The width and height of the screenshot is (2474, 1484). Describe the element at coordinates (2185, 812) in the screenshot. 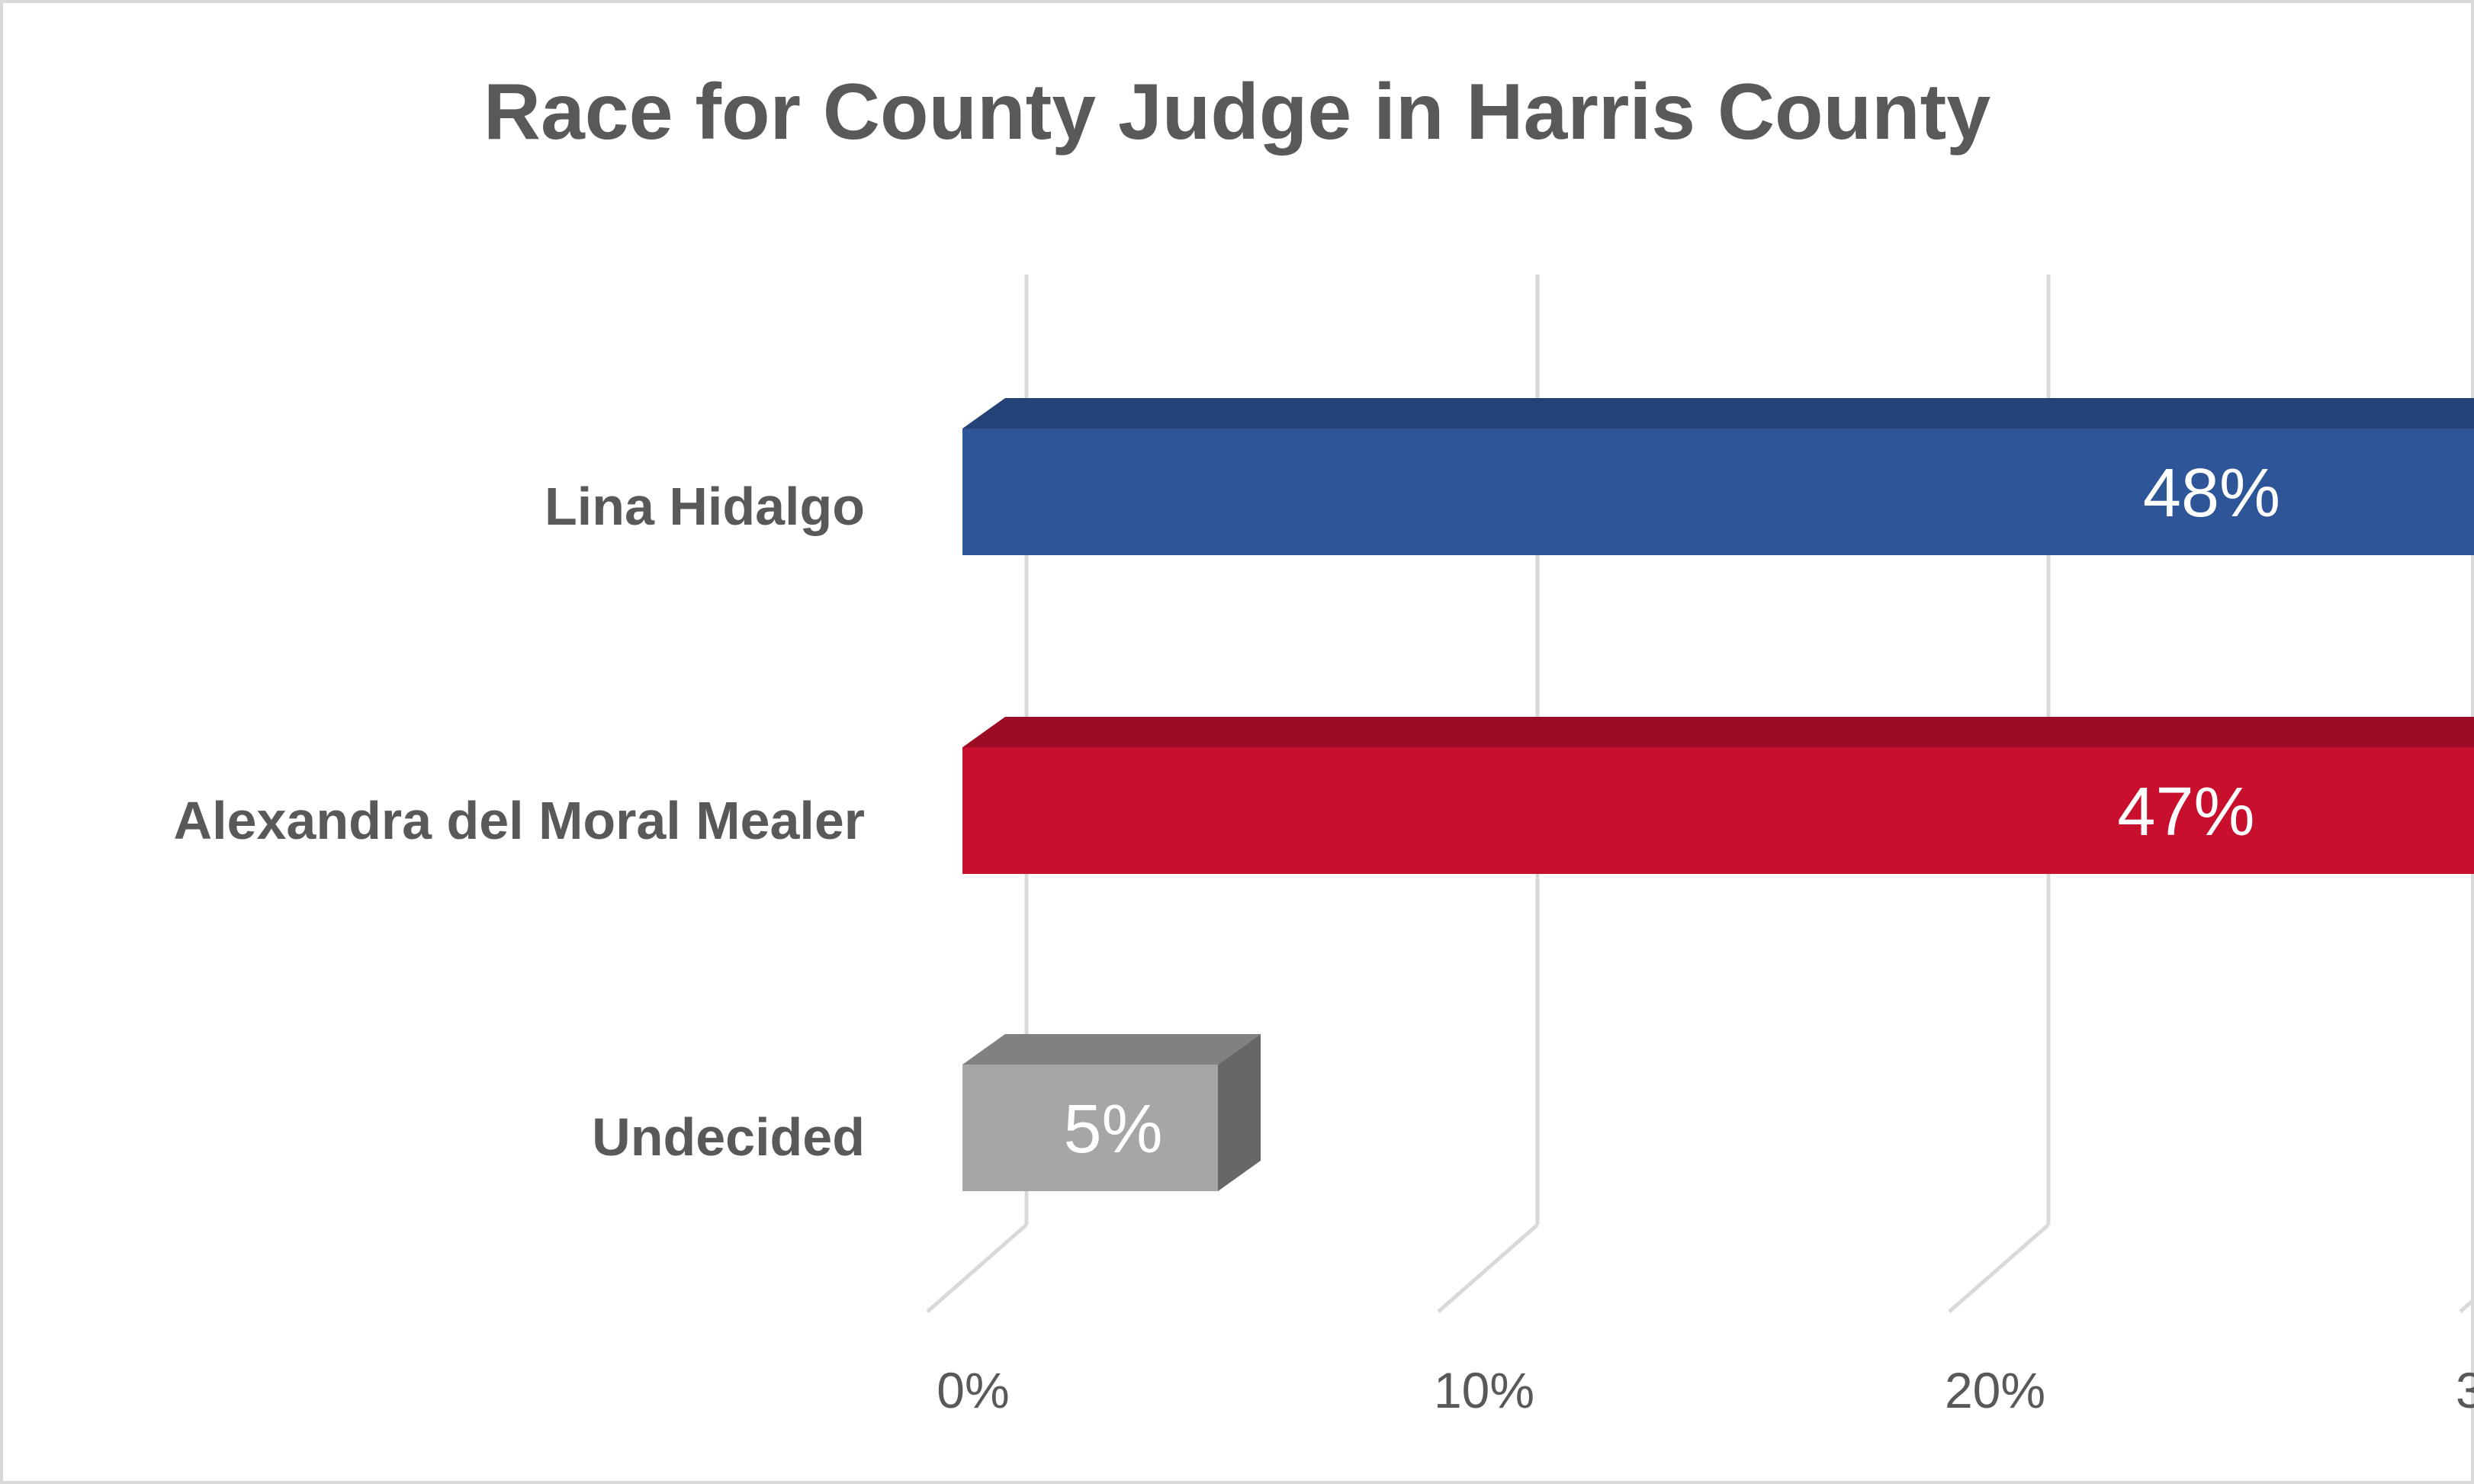

I see `data-label: 47%` at that location.